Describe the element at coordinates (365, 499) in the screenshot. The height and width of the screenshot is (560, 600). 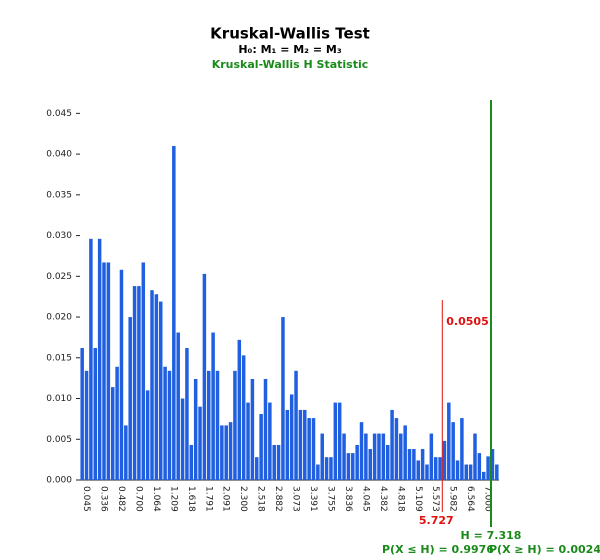
I see `x-tick-label: 4.045` at that location.